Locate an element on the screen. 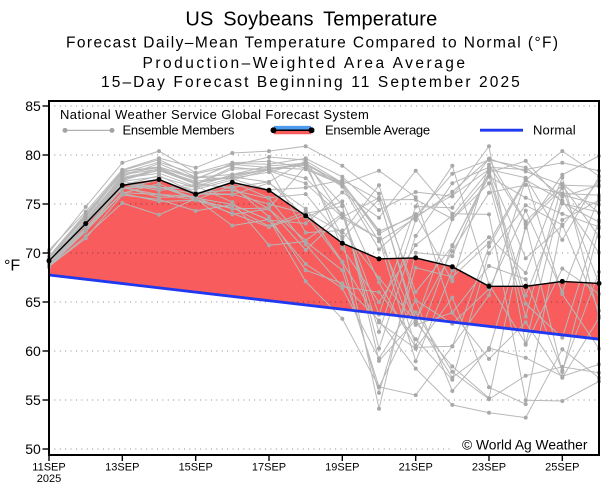 The height and width of the screenshot is (489, 616). svg-text: 55 is located at coordinates (33, 400).